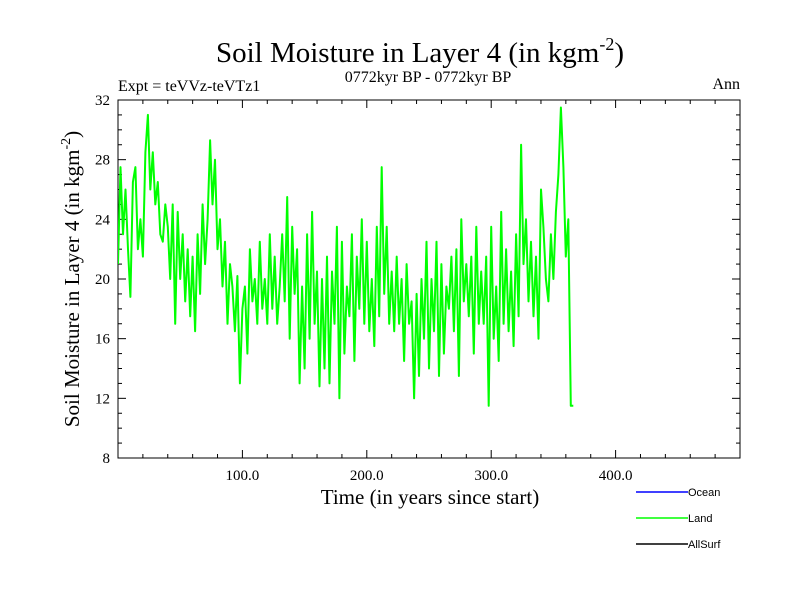 This screenshot has height=600, width=800. Describe the element at coordinates (704, 545) in the screenshot. I see `legend-label-allsurf: AllSurf` at that location.